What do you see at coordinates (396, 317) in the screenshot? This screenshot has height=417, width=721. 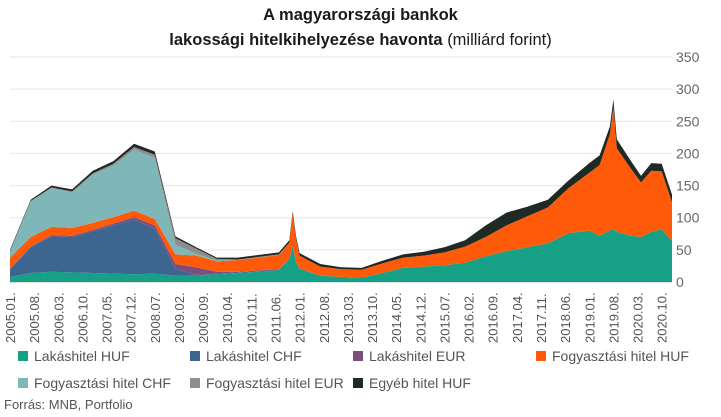 I see `x-tick-label: 2014.05.` at bounding box center [396, 317].